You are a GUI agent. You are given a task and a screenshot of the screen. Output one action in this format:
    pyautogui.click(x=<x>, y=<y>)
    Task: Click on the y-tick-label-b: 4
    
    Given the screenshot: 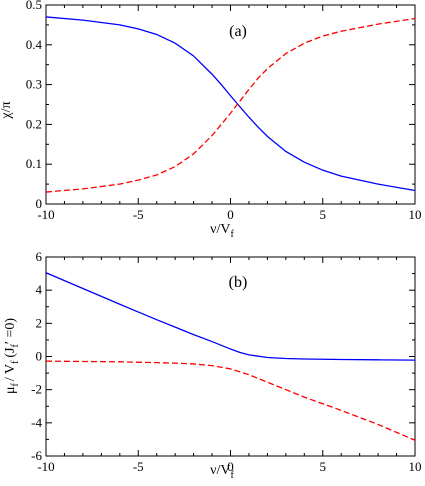 What is the action you would take?
    pyautogui.click(x=39, y=289)
    